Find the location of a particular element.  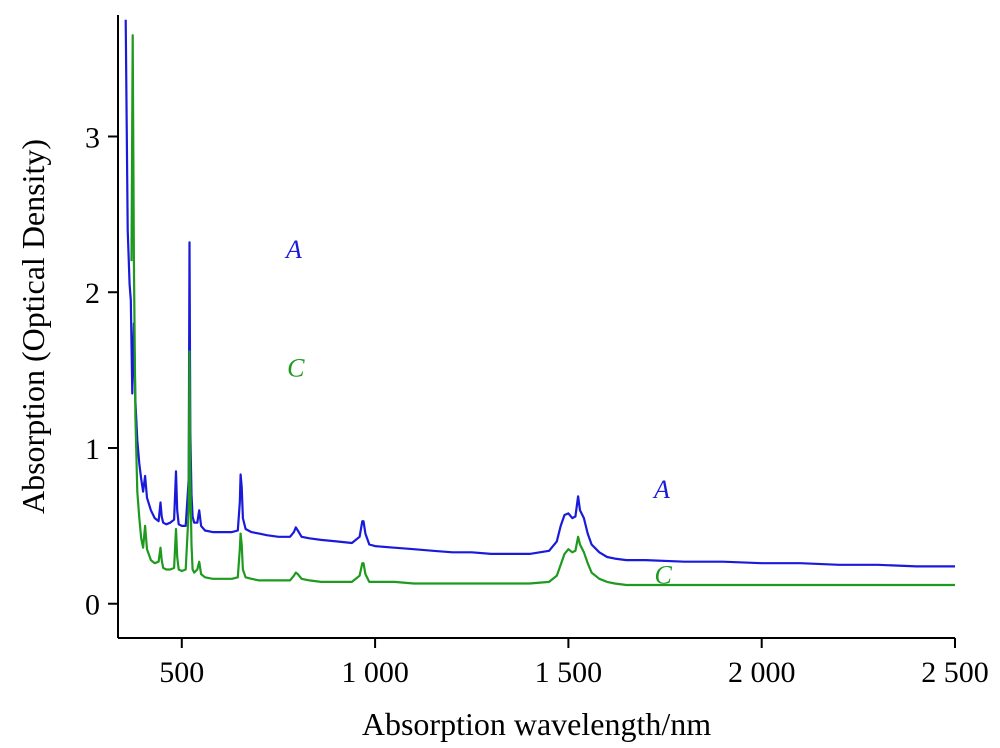

x-tick-label: 1 500 is located at coordinates (569, 672).